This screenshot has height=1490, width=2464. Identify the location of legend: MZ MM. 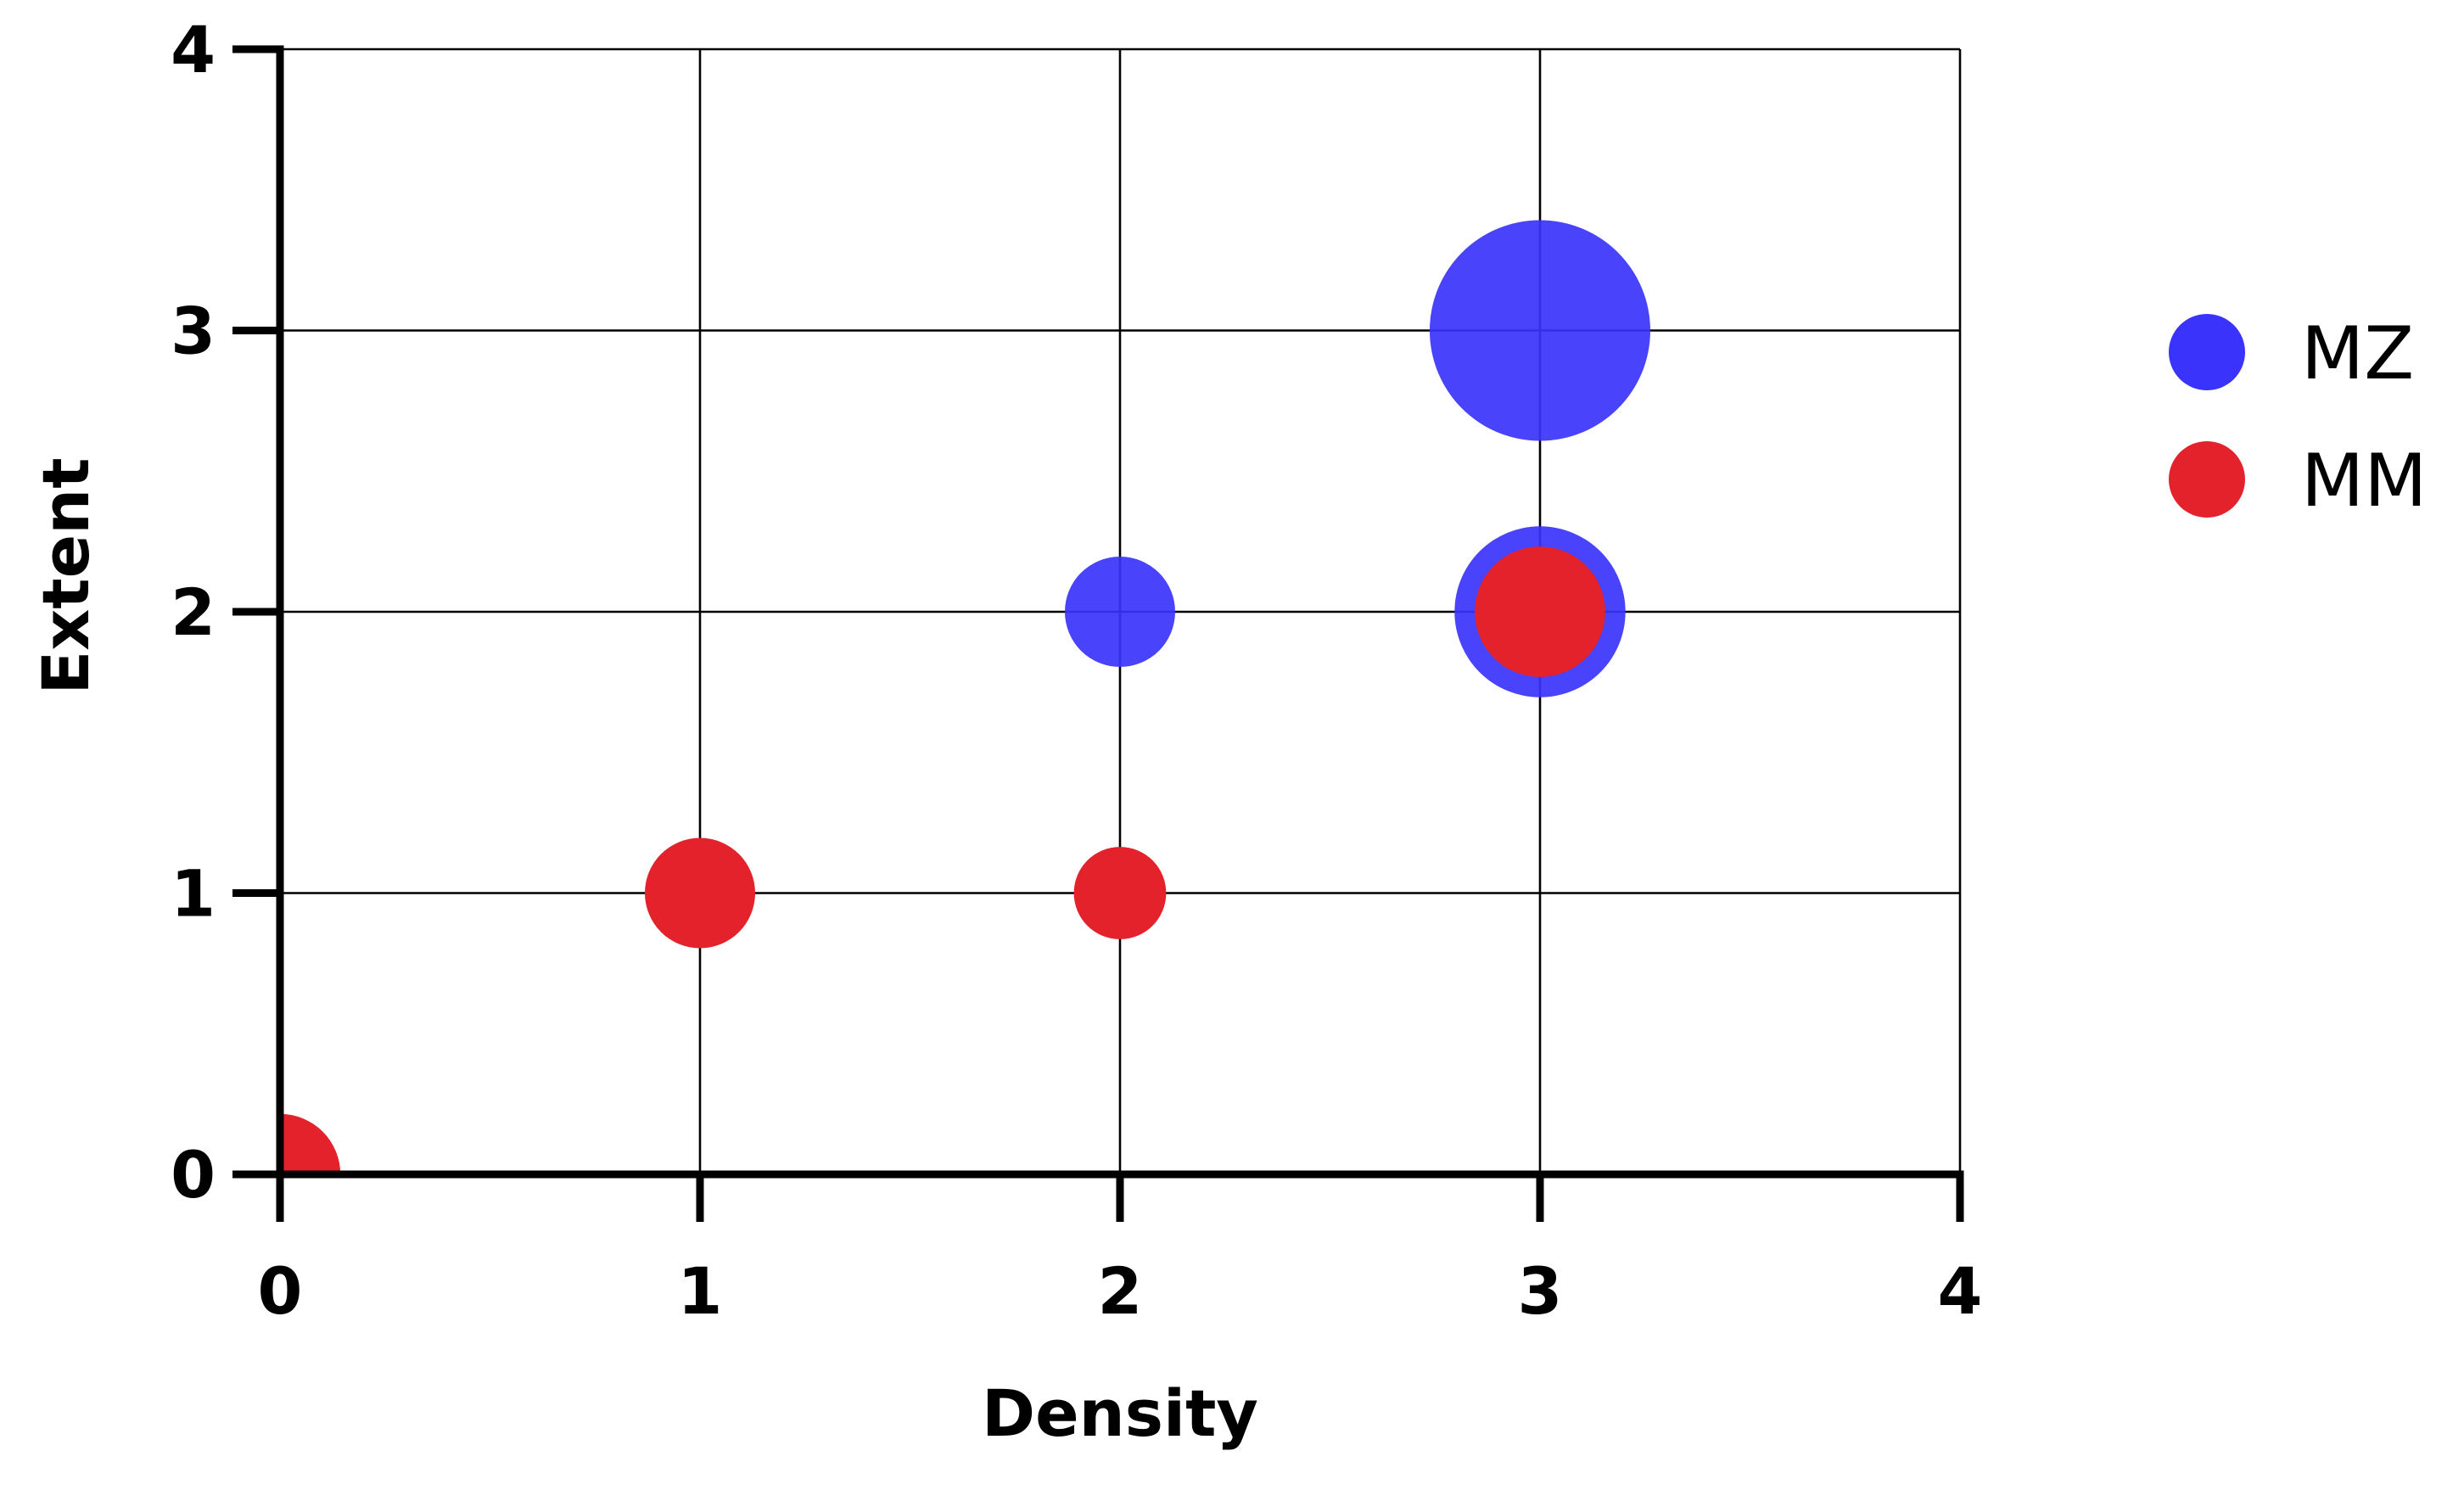
(2298, 417).